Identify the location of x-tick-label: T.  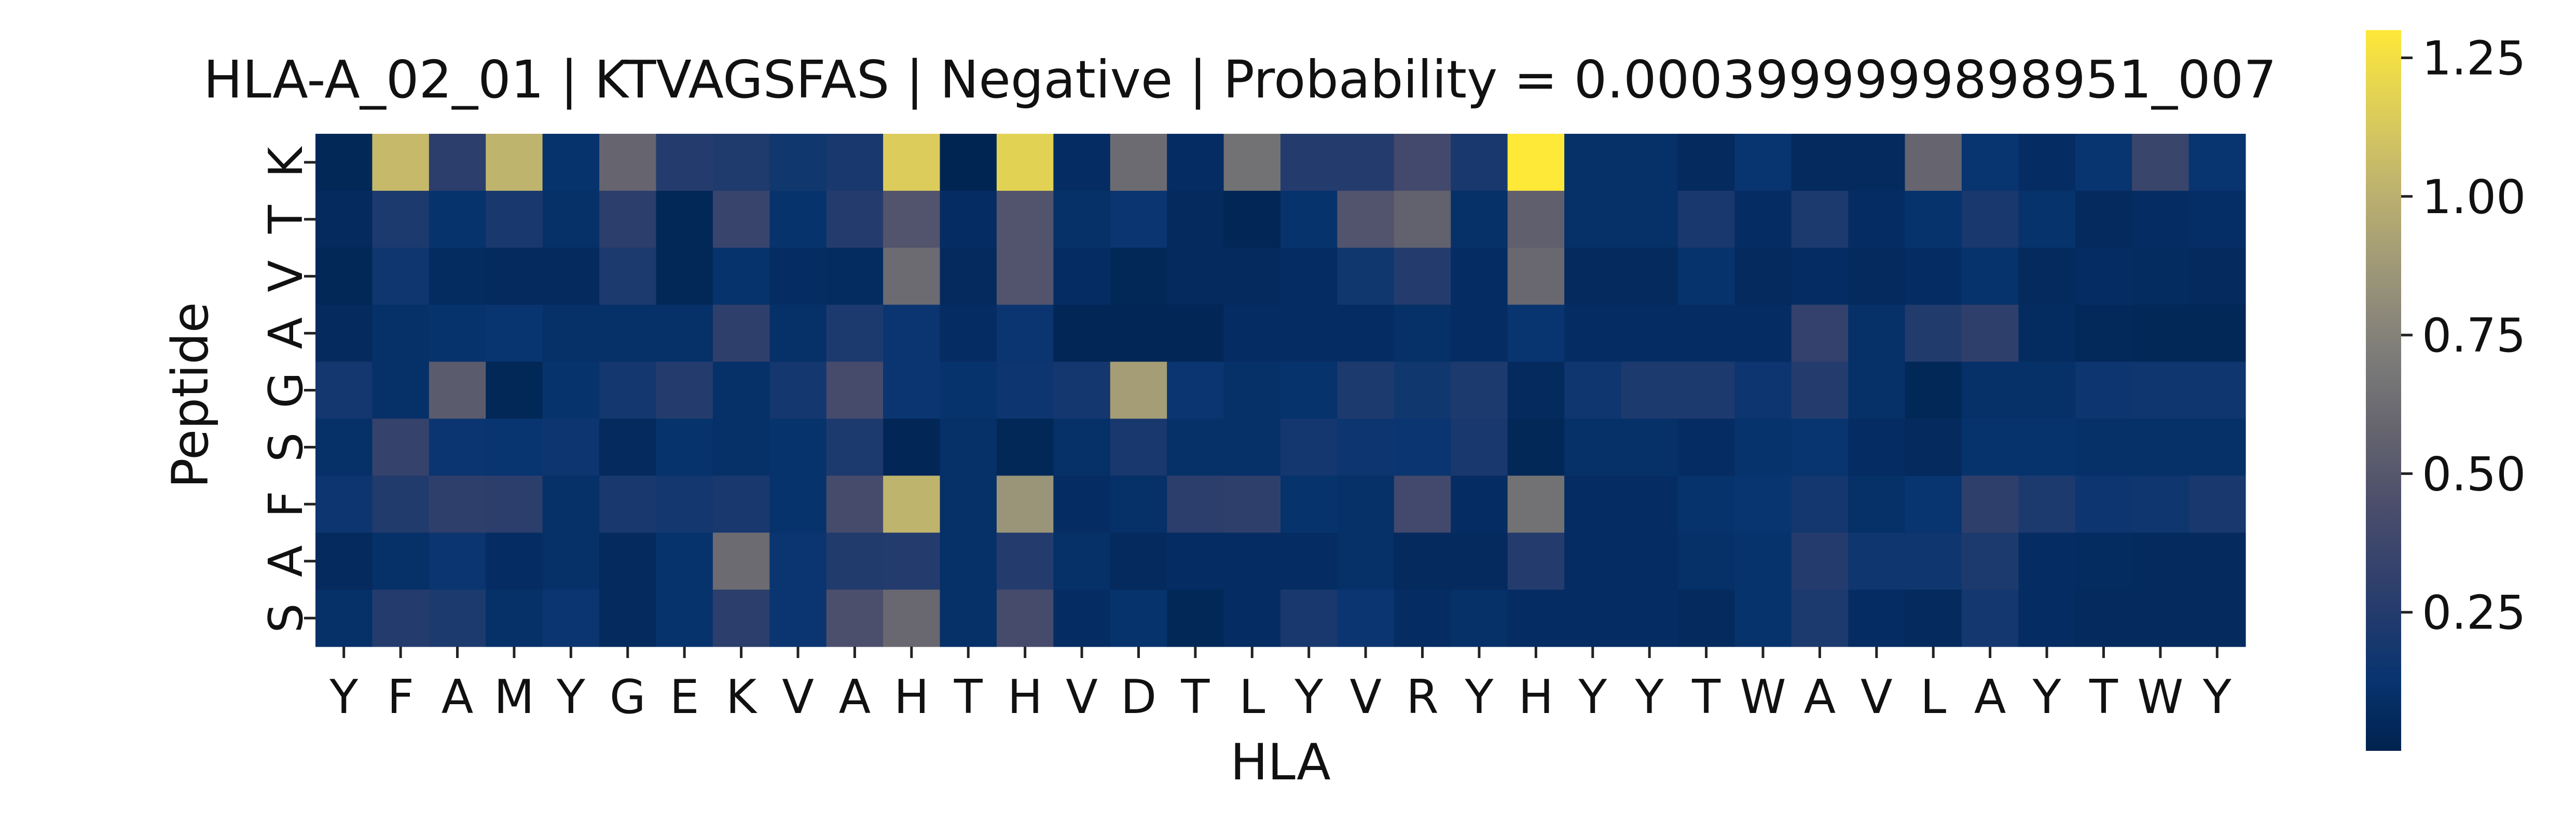
(1706, 697).